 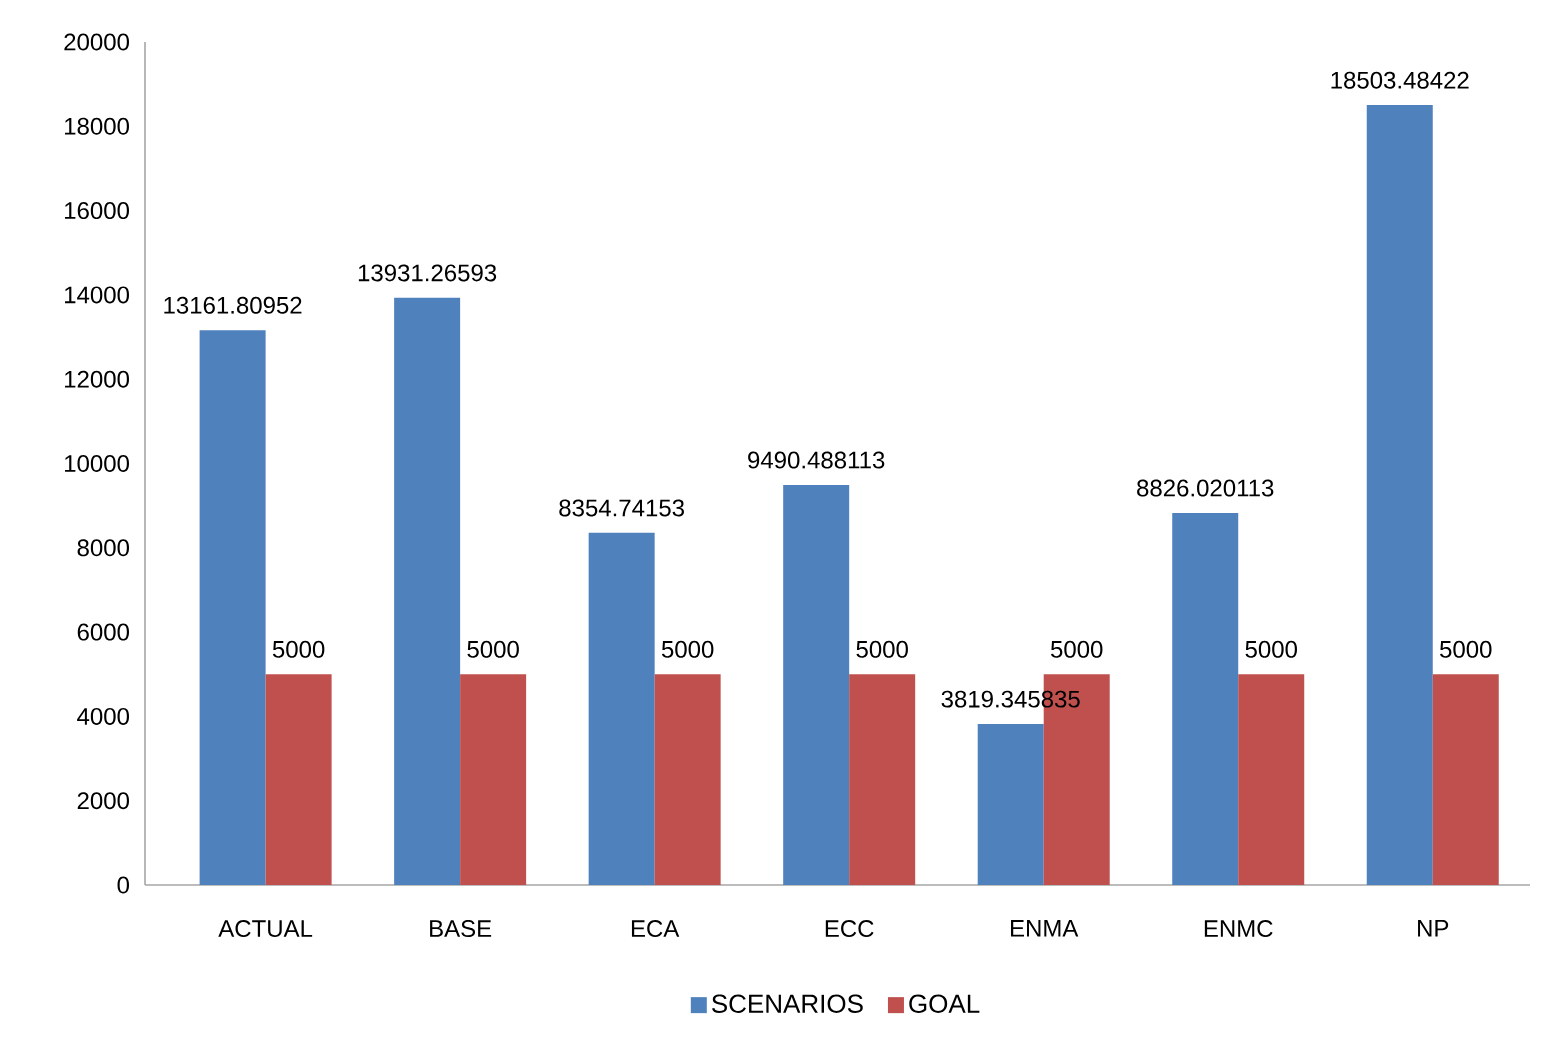 I want to click on x-tick-label: ACTUAL, so click(x=265, y=929).